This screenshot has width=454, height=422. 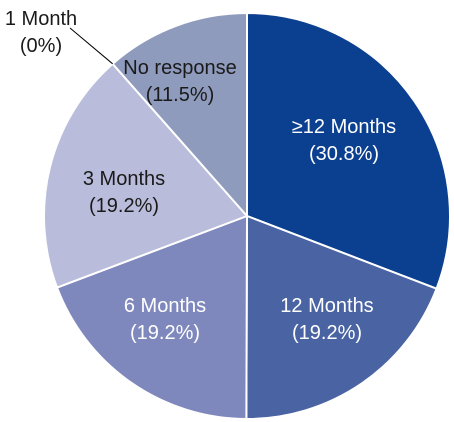 What do you see at coordinates (179, 68) in the screenshot?
I see `slice-label-no-response: No response` at bounding box center [179, 68].